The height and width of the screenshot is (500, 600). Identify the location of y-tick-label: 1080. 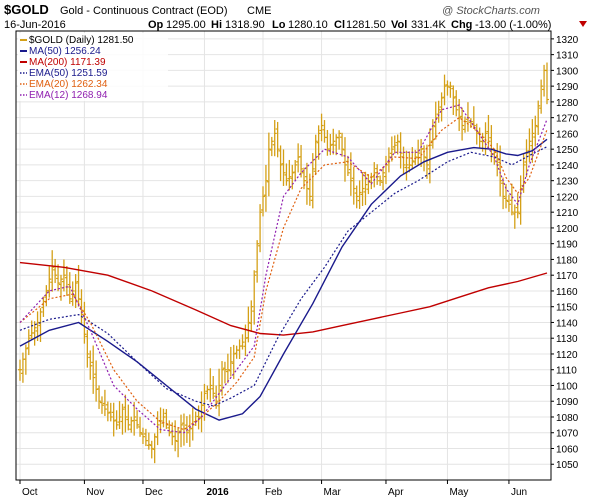
(567, 418).